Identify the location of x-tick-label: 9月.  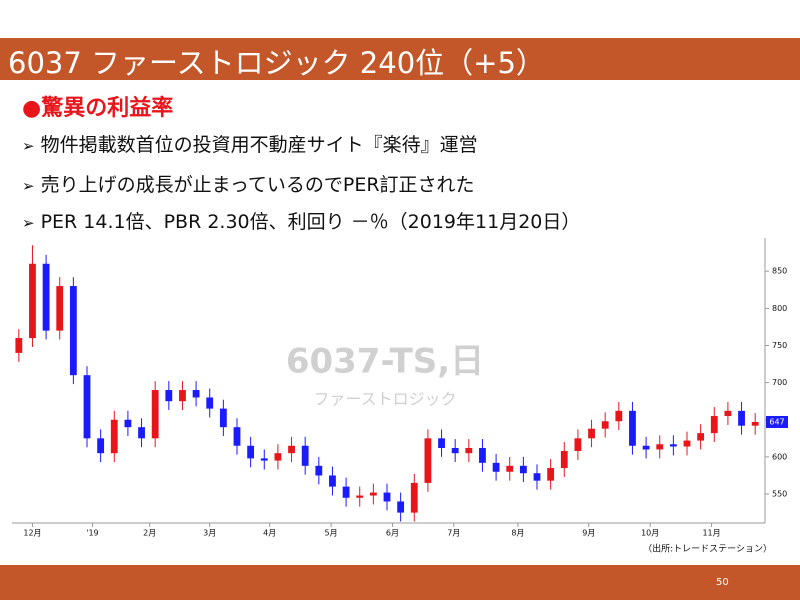
(588, 533).